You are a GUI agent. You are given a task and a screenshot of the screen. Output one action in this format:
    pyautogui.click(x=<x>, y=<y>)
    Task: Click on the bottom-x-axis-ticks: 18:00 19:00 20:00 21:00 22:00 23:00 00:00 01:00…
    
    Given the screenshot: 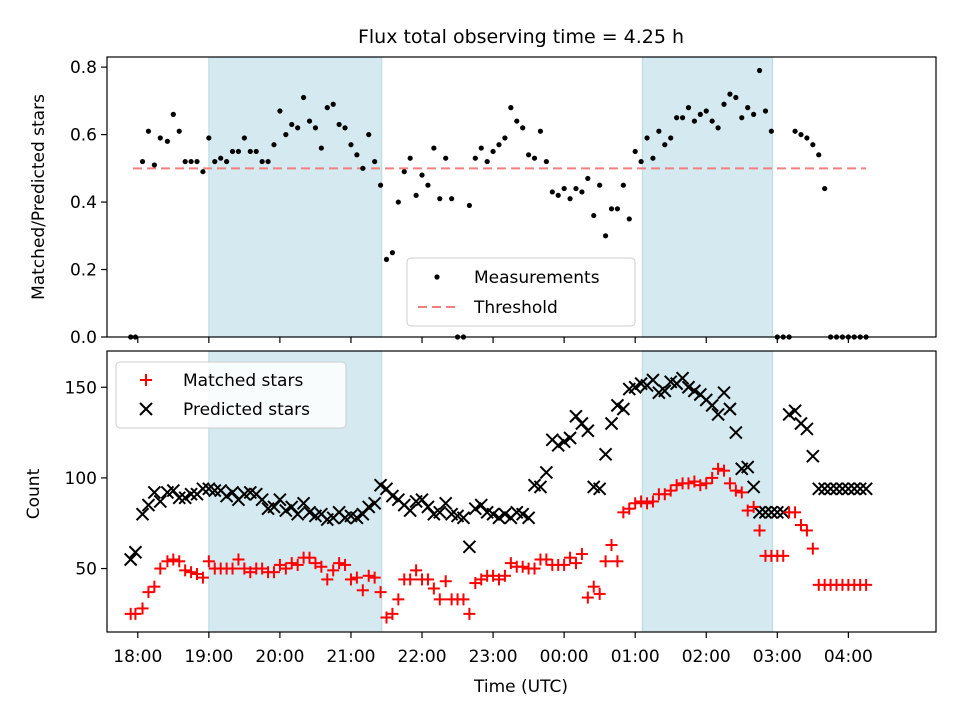 What is the action you would take?
    pyautogui.click(x=493, y=649)
    